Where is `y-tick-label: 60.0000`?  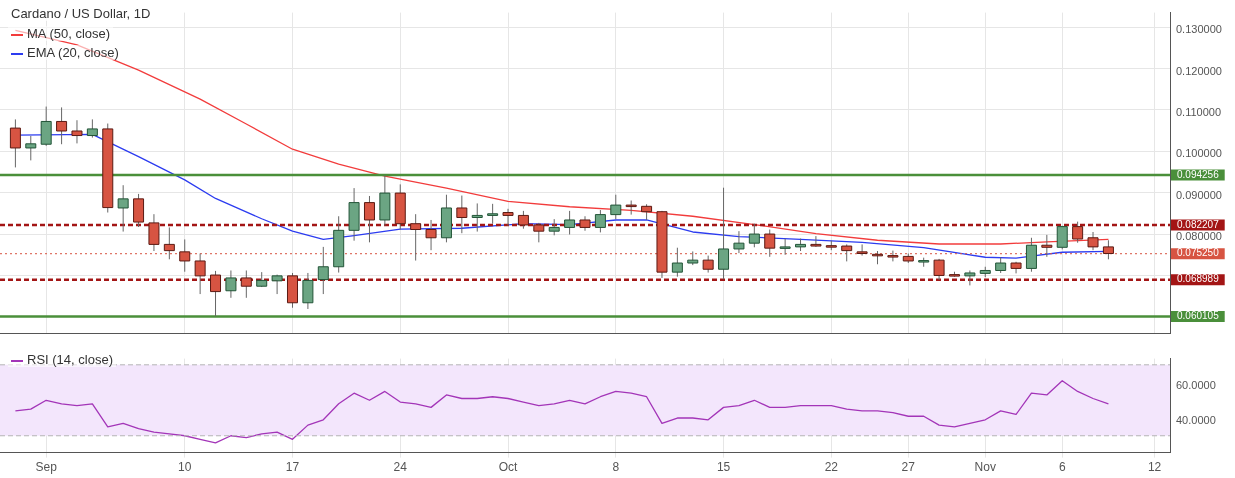 y-tick-label: 60.0000 is located at coordinates (1196, 384).